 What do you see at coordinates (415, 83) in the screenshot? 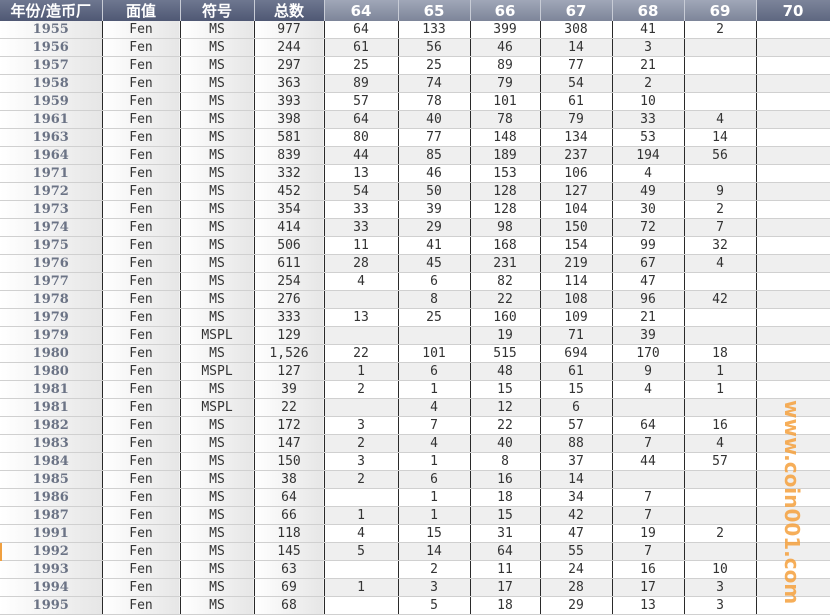
I see `table-row: 1958 Fen MS 363 89 74 79 54 2` at bounding box center [415, 83].